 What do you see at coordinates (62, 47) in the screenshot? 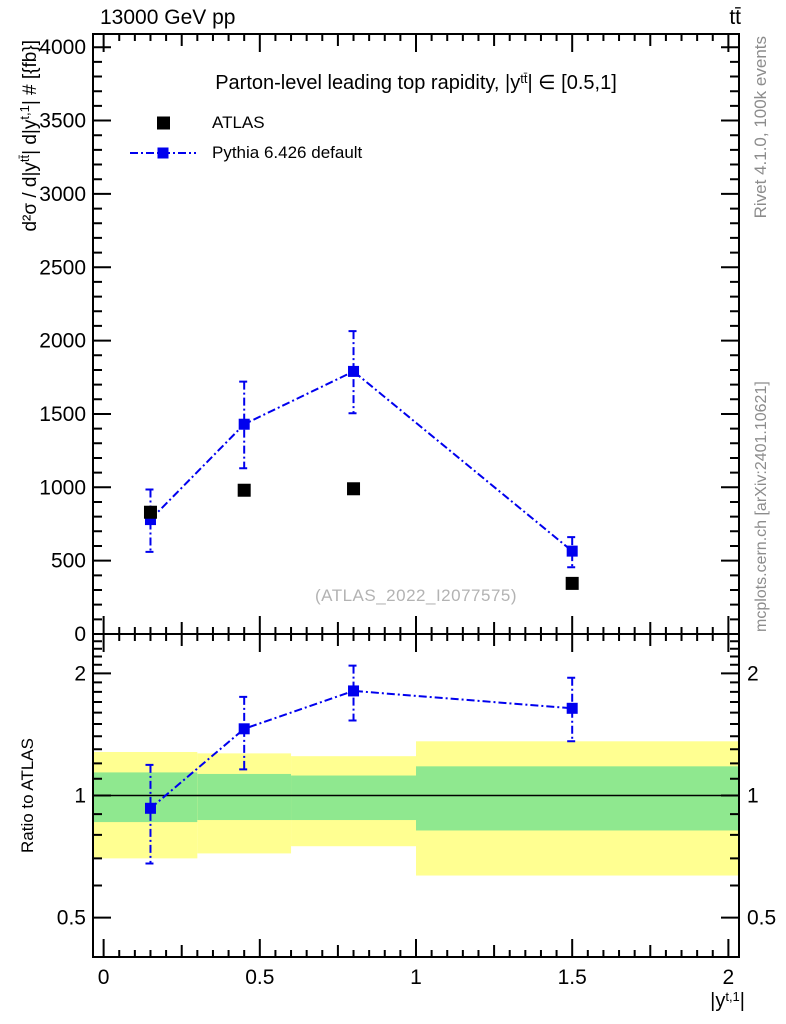
I see `svg-text: 4000` at bounding box center [62, 47].